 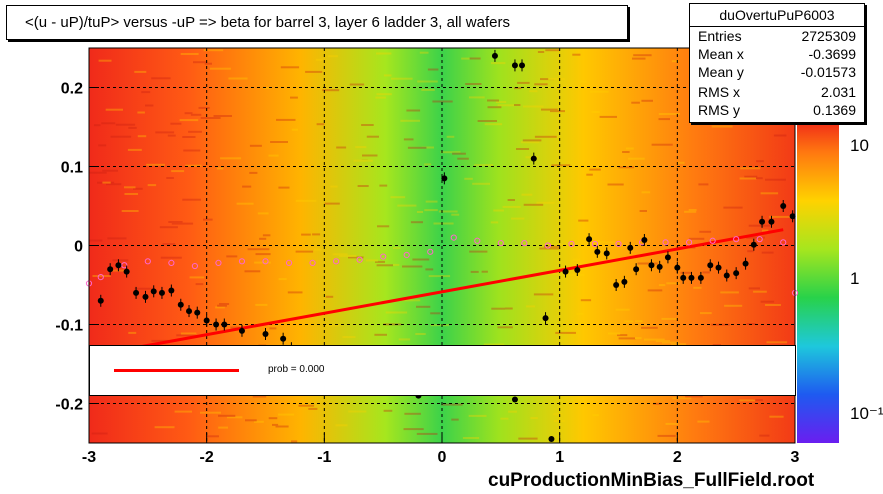 What do you see at coordinates (69, 405) in the screenshot?
I see `y-tick-label: -0.2` at bounding box center [69, 405].